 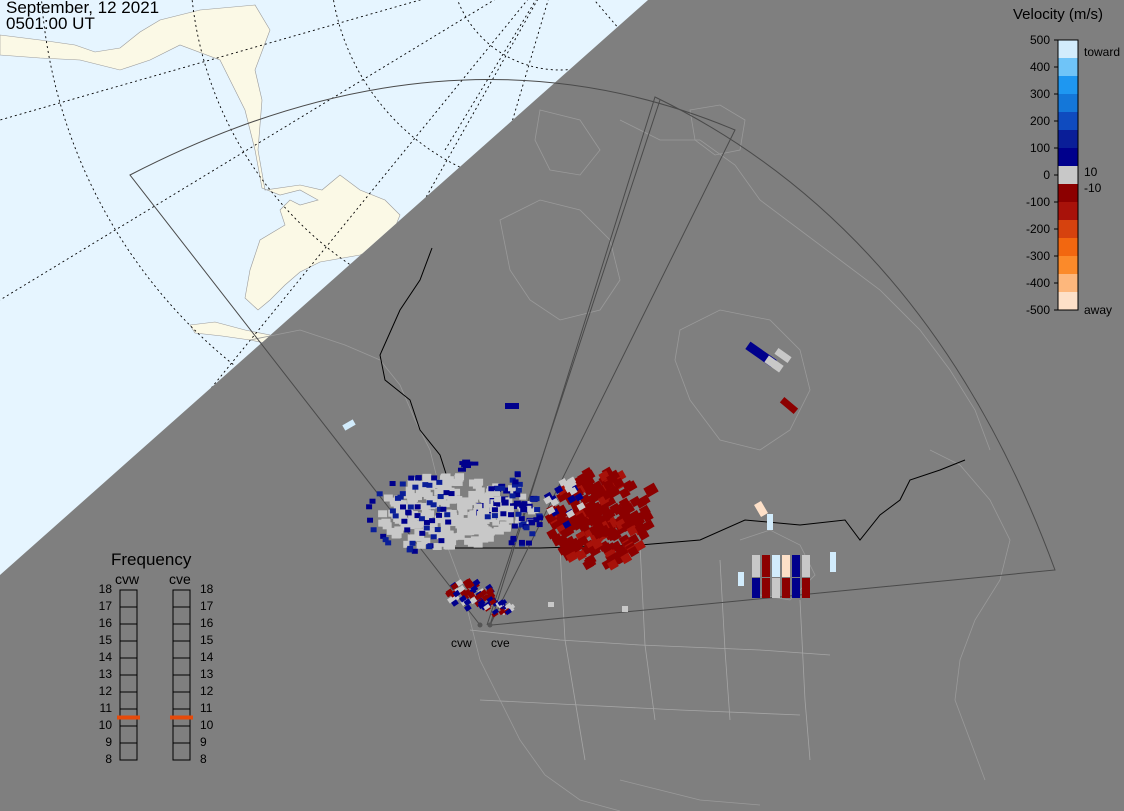 I want to click on frequency-scale-label-left: 8, so click(x=108, y=759).